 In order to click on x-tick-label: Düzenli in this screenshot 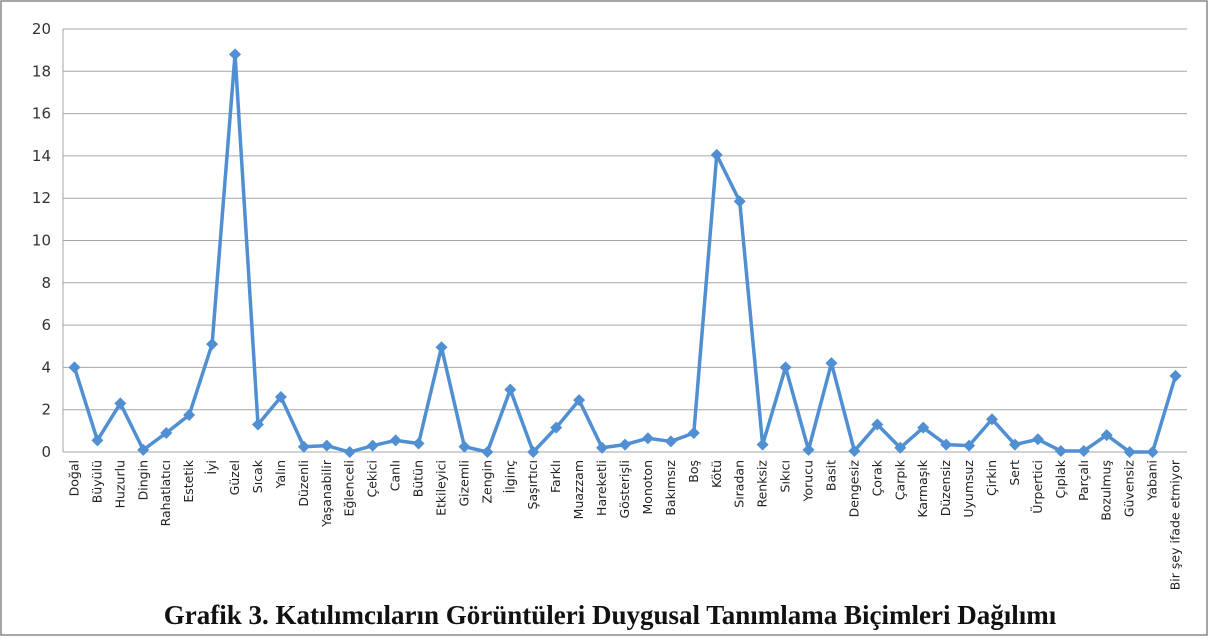, I will do `click(303, 483)`.